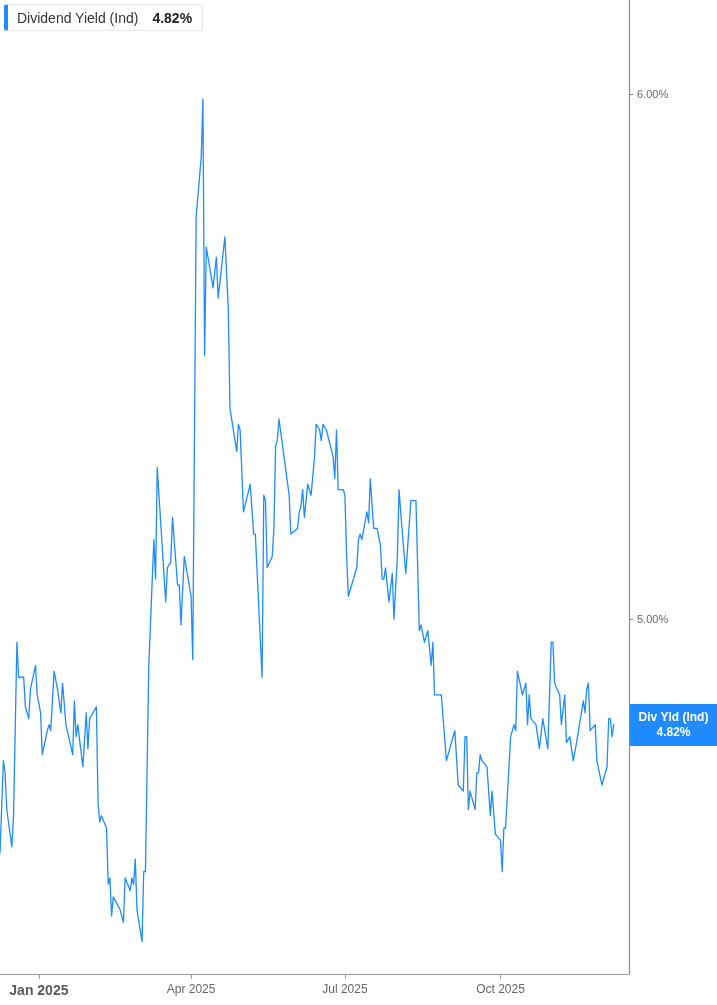  What do you see at coordinates (191, 989) in the screenshot?
I see `x-tick-label: Apr 2025` at bounding box center [191, 989].